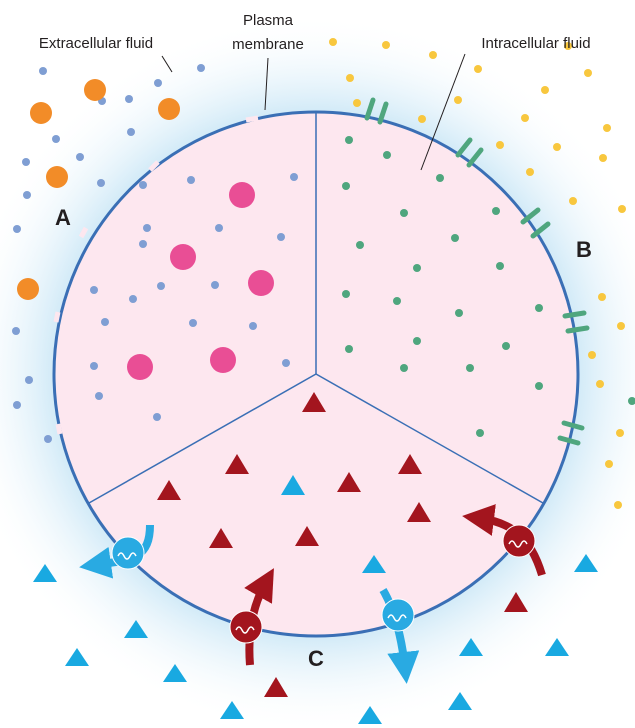 This screenshot has height=728, width=635. Describe the element at coordinates (316, 658) in the screenshot. I see `label-sector-c: C` at that location.